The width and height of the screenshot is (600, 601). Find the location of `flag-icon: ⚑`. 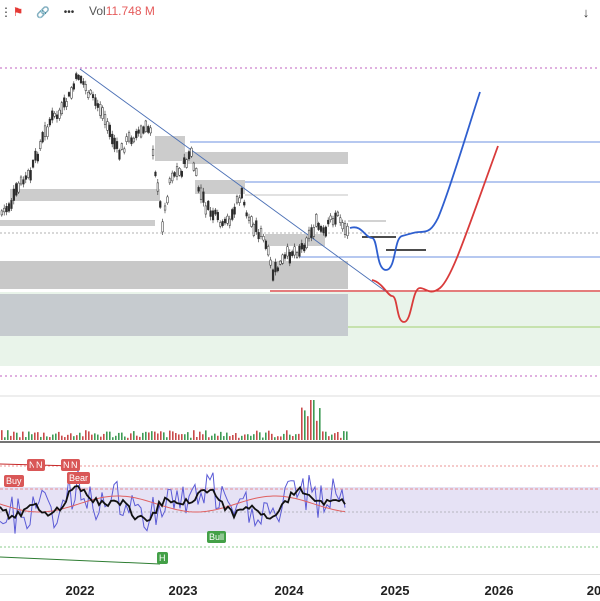

flag-icon: ⚑ is located at coordinates (18, 12).